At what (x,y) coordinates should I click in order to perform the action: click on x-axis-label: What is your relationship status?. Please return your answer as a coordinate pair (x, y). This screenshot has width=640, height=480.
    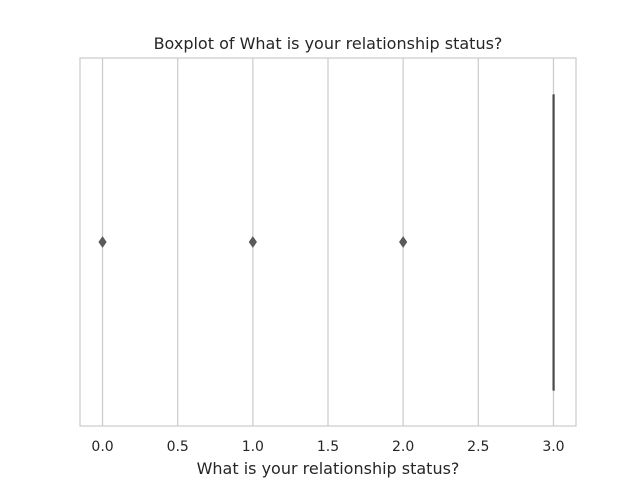
    Looking at the image, I should click on (328, 468).